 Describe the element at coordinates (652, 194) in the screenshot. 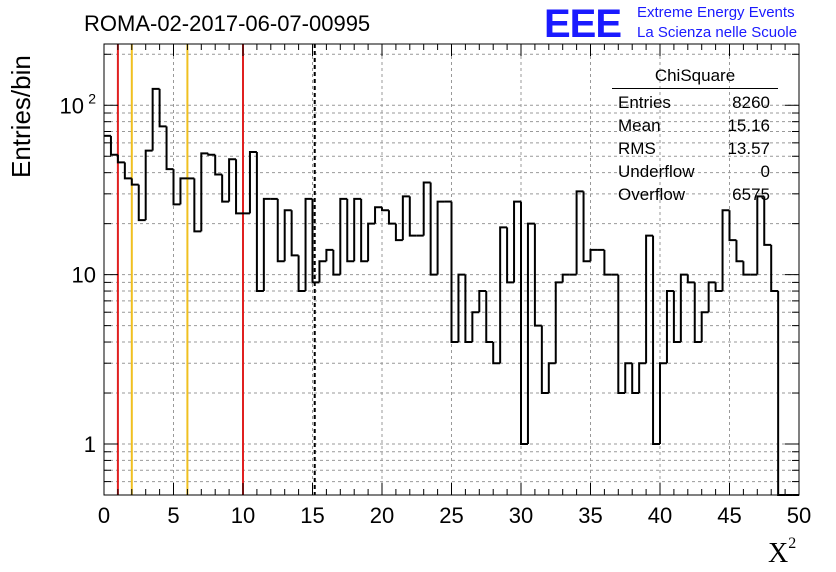

I see `stats-label: Overflow` at that location.